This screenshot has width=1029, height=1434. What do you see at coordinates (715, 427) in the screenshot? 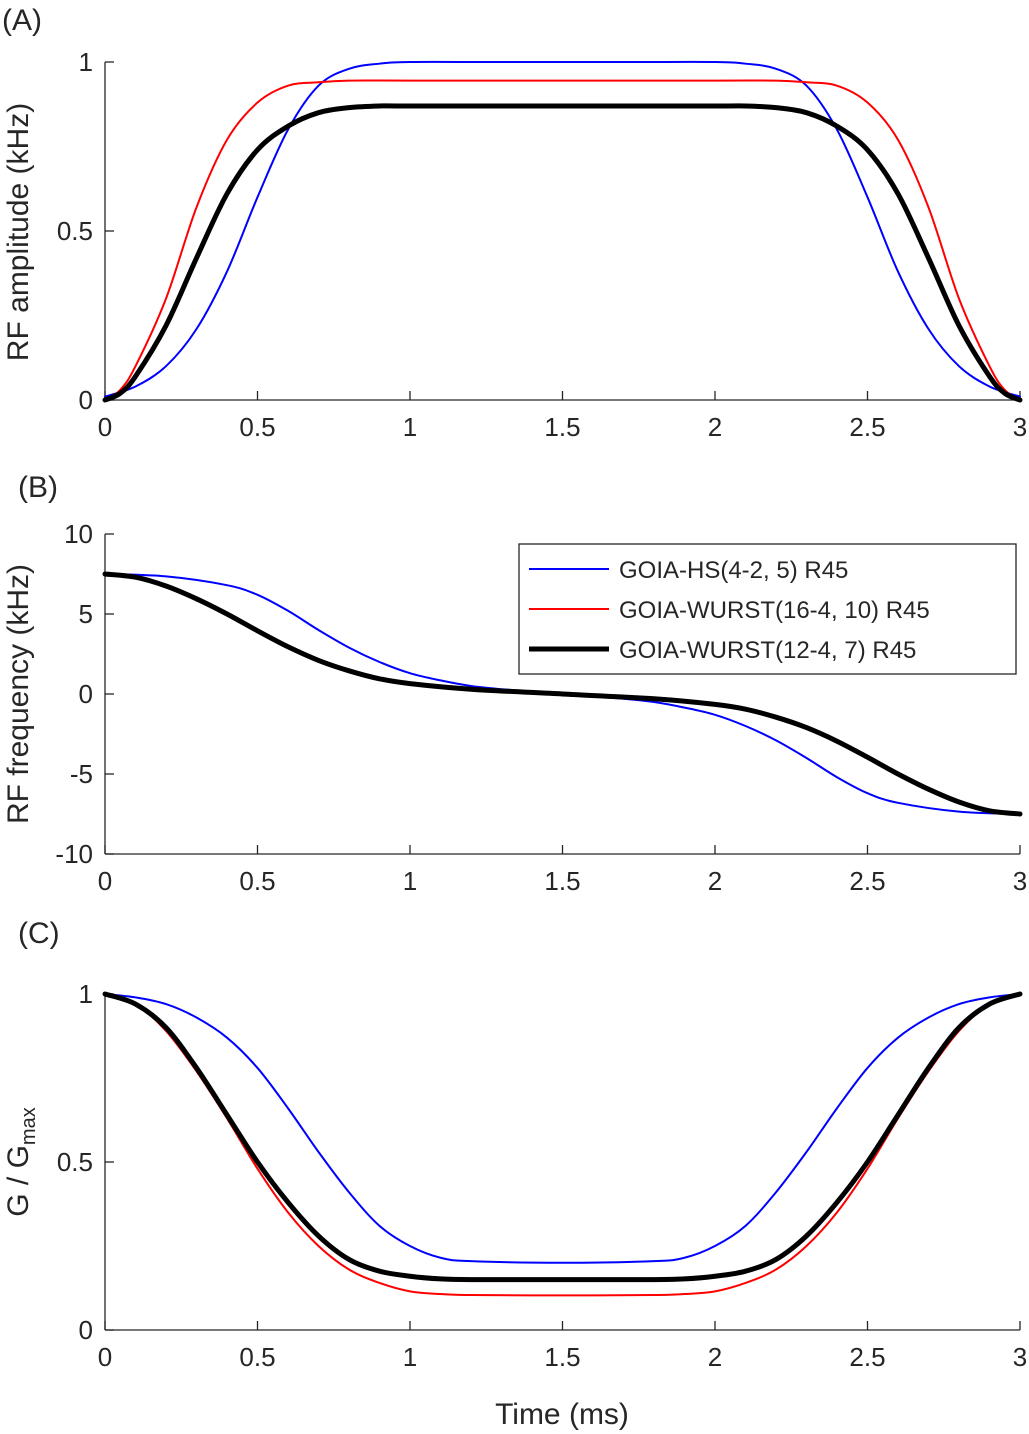
I see `panel-a-xtick-label: 2` at bounding box center [715, 427].